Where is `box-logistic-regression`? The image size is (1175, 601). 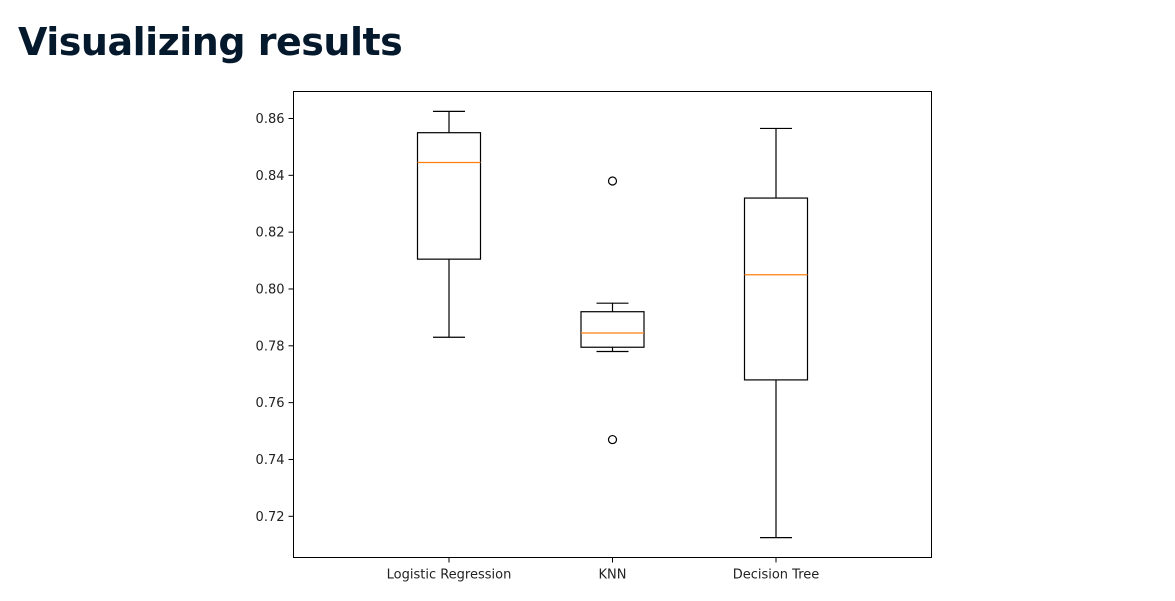 box-logistic-regression is located at coordinates (449, 224).